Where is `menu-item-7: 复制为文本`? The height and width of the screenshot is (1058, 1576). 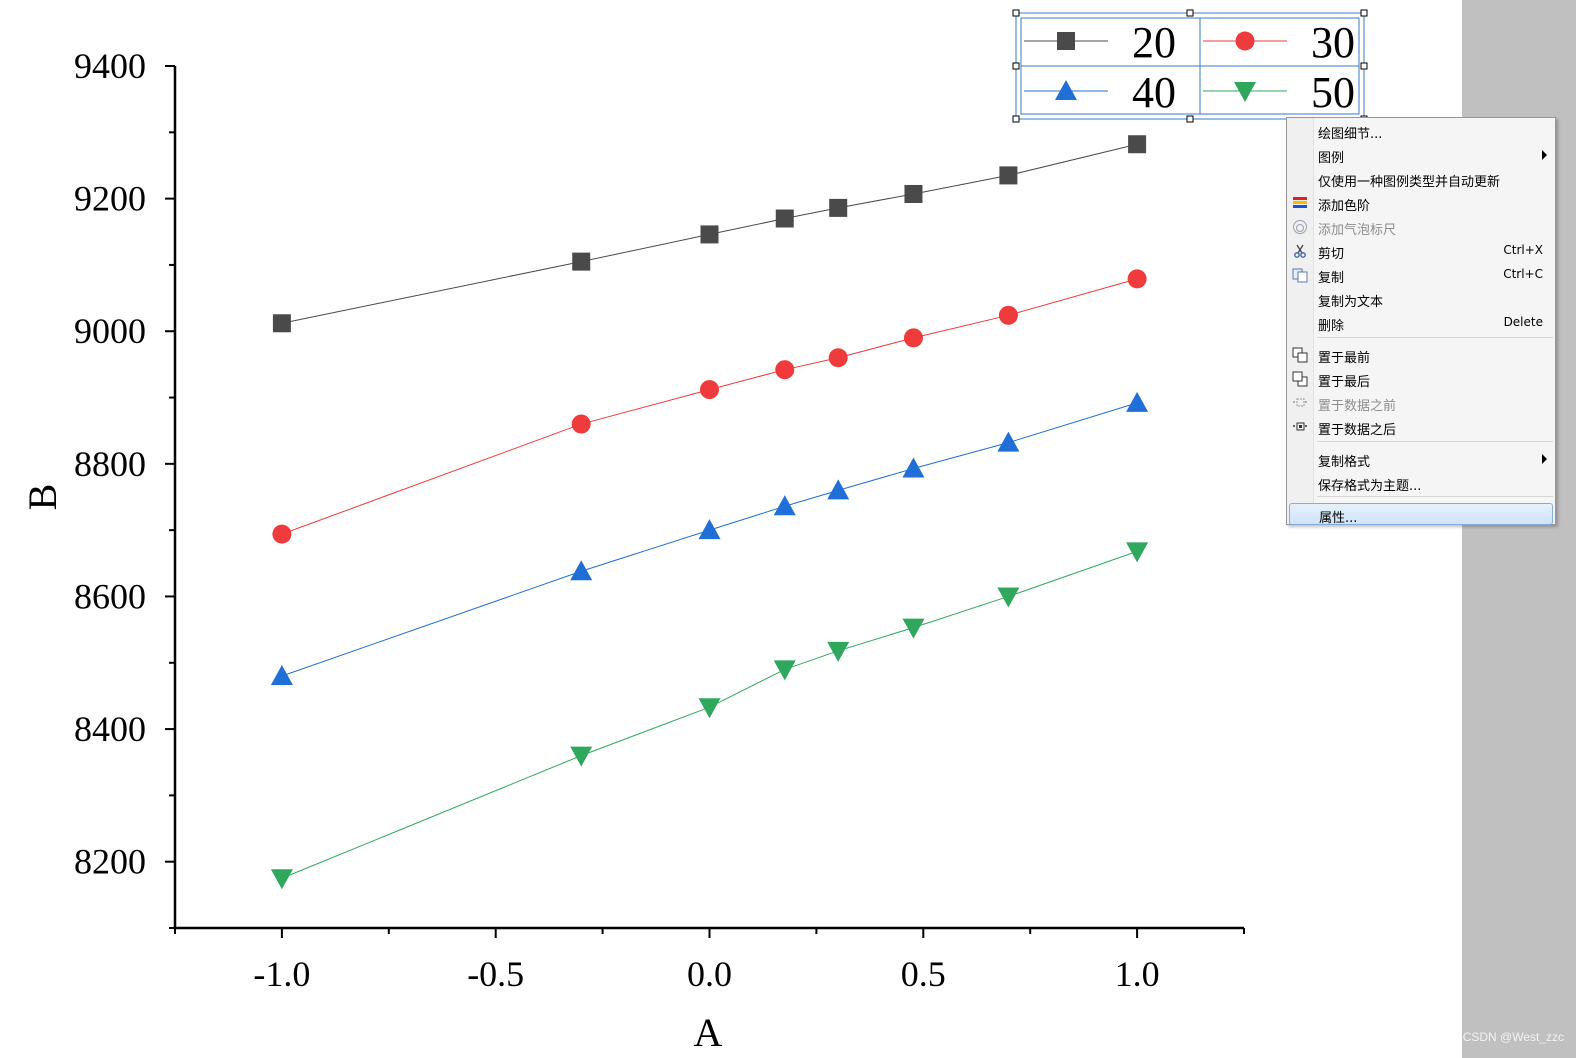 menu-item-7: 复制为文本 is located at coordinates (1421, 299).